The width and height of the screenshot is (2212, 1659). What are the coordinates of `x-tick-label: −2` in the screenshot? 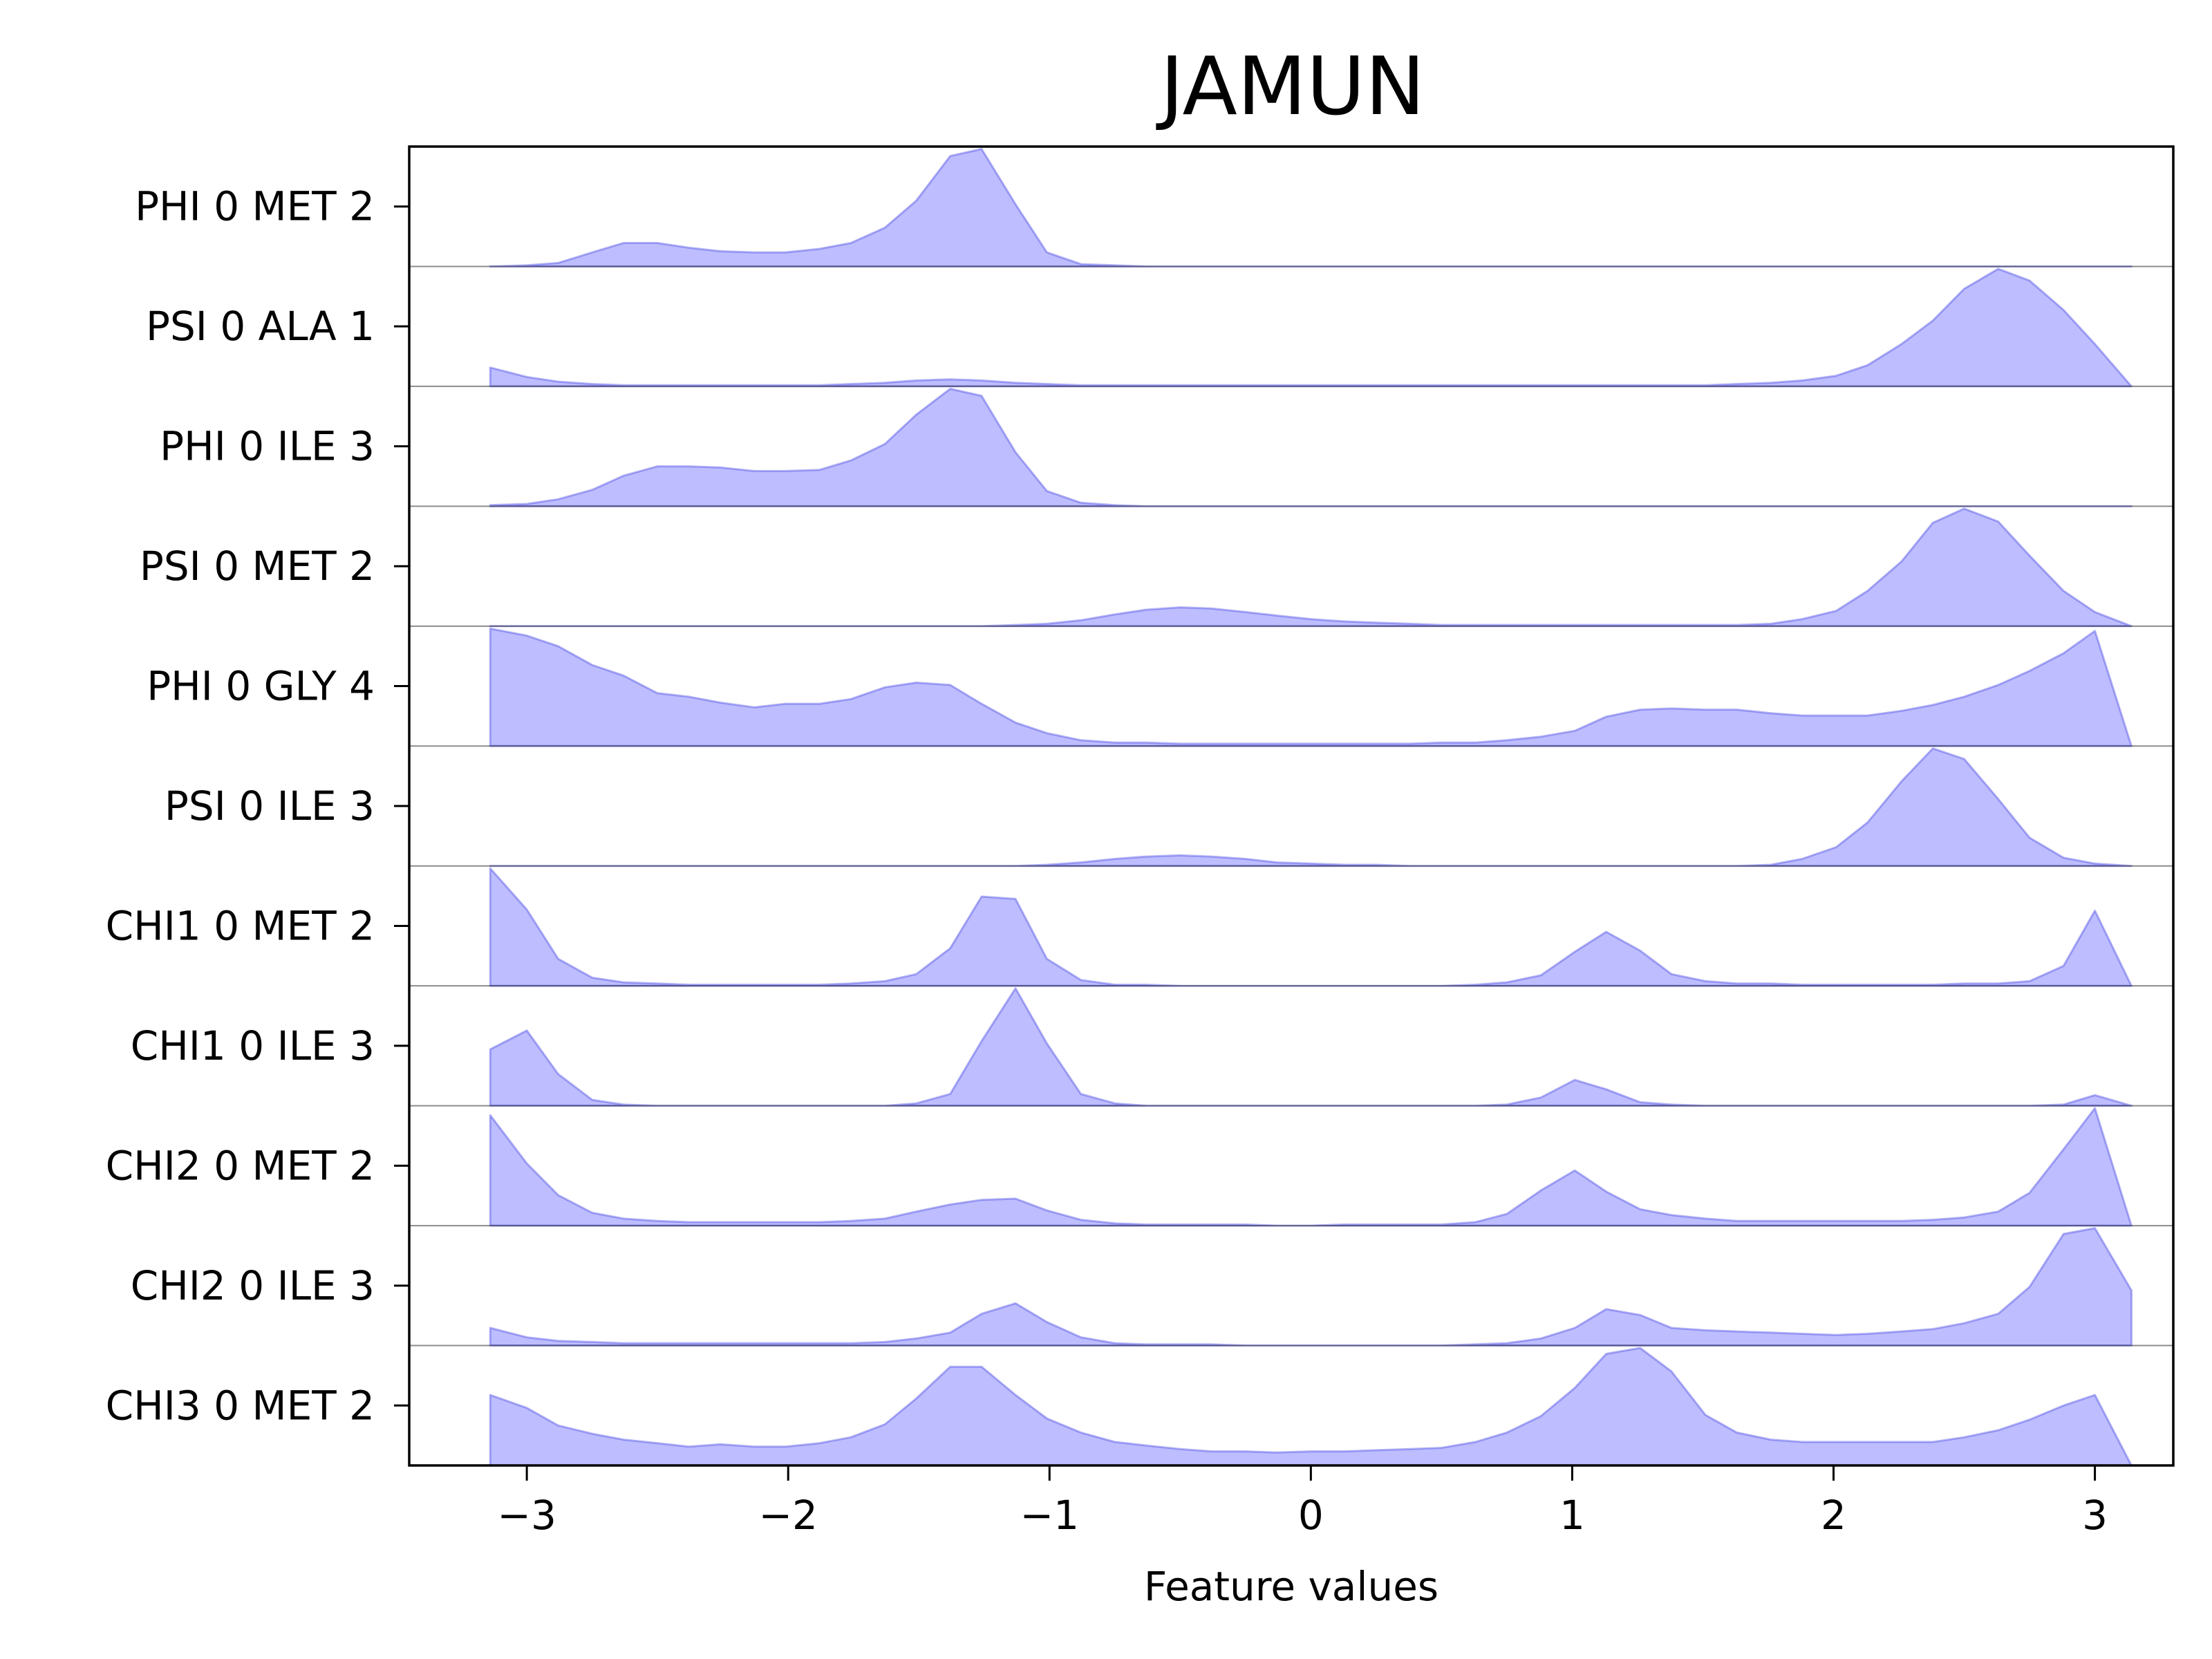 It's located at (788, 1516).